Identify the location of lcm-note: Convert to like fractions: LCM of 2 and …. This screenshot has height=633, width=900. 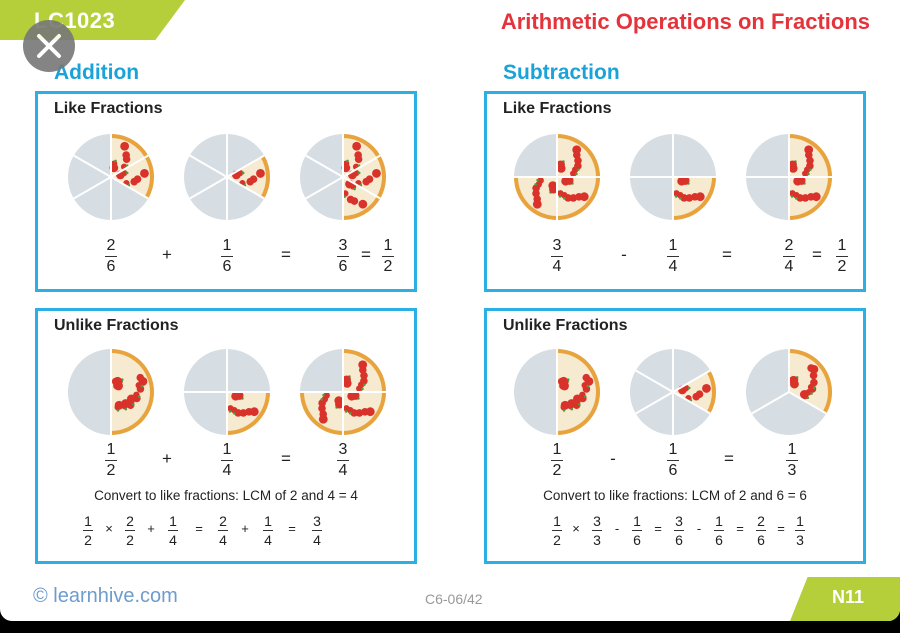
(226, 495).